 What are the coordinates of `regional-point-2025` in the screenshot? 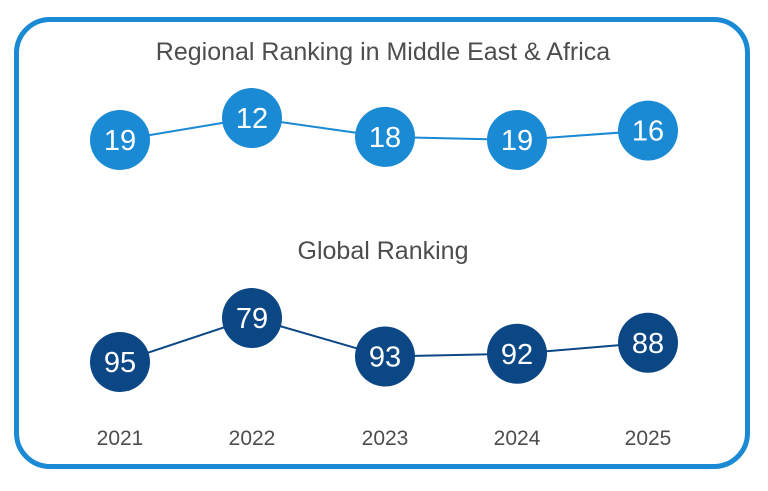 It's located at (648, 130).